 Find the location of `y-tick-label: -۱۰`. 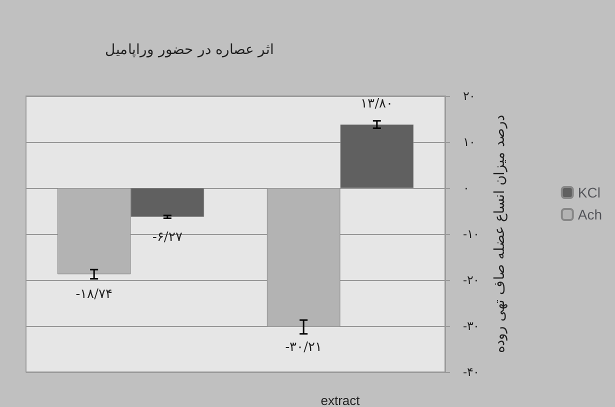

y-tick-label: -۱۰ is located at coordinates (471, 234).